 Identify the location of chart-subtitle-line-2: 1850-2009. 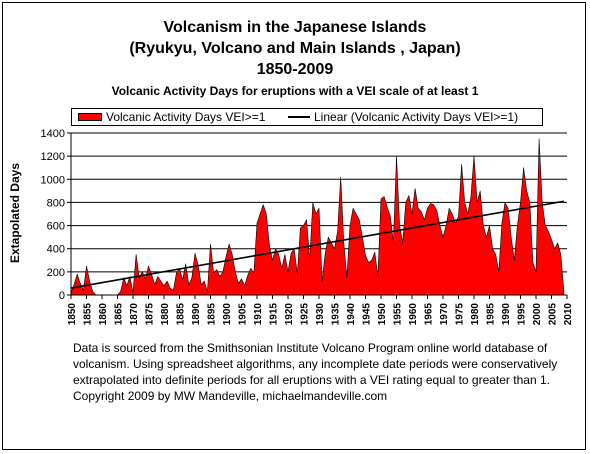
(295, 69).